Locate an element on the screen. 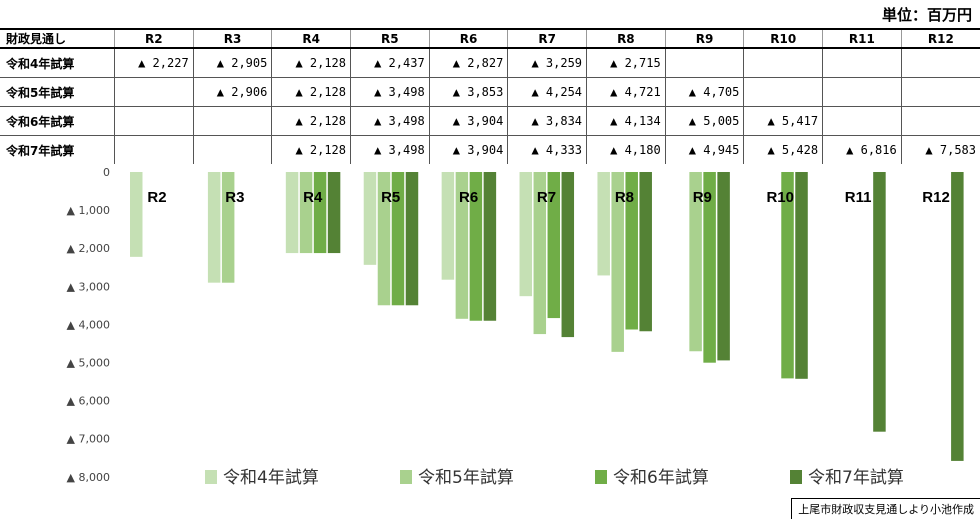 The width and height of the screenshot is (980, 519). table-cell: ▲ 4,254 is located at coordinates (547, 92).